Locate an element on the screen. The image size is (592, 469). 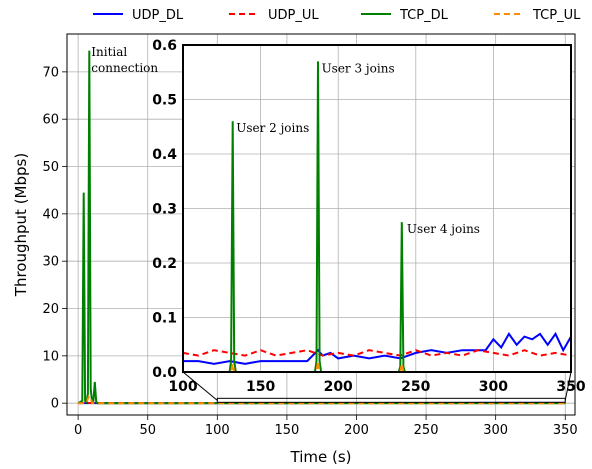
inset-x-tick-label: 350 is located at coordinates (570, 387).